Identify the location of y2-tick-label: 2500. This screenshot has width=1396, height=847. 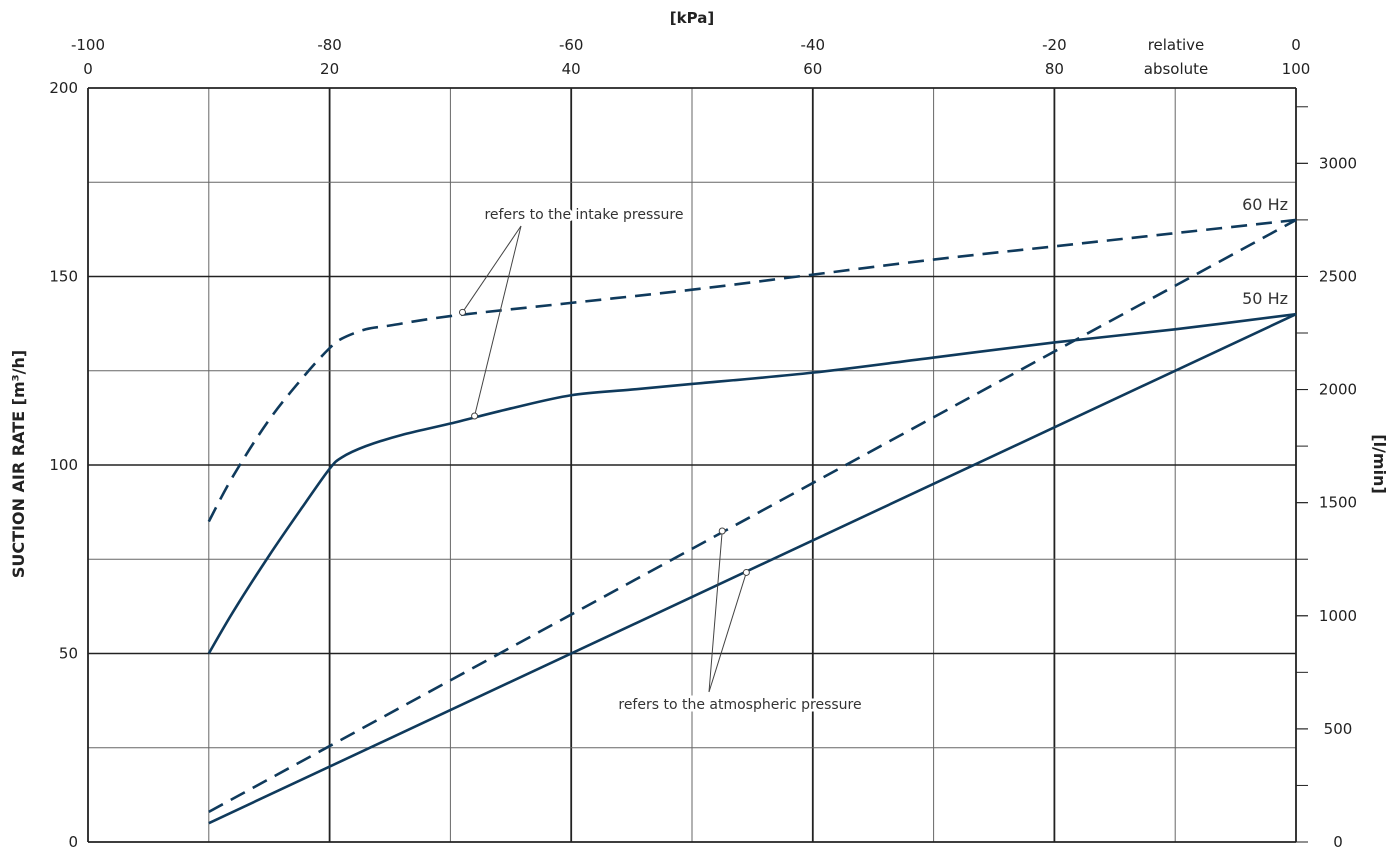
(1338, 276).